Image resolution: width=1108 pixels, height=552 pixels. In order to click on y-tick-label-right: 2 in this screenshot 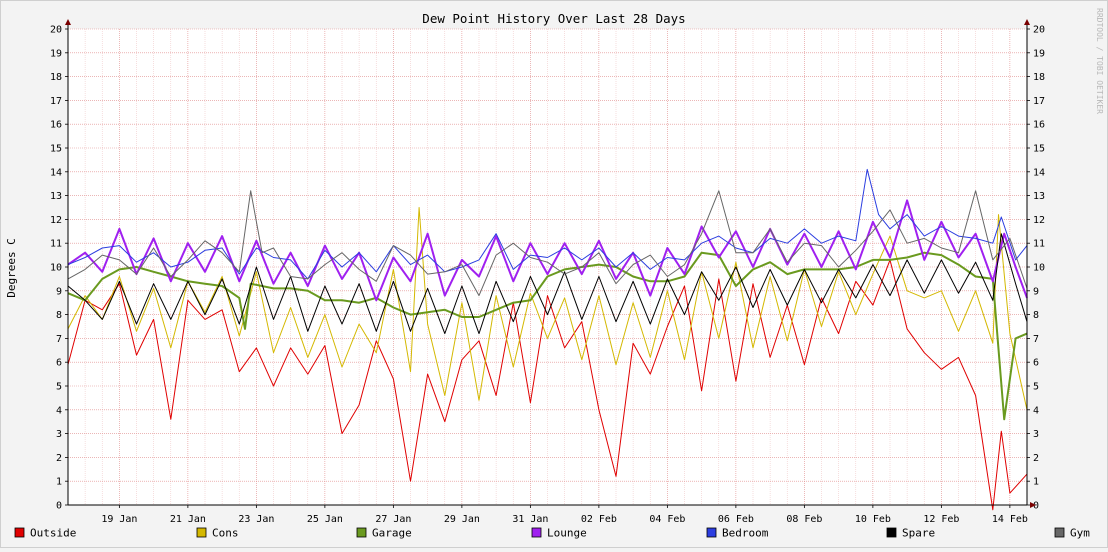, I will do `click(1036, 458)`.